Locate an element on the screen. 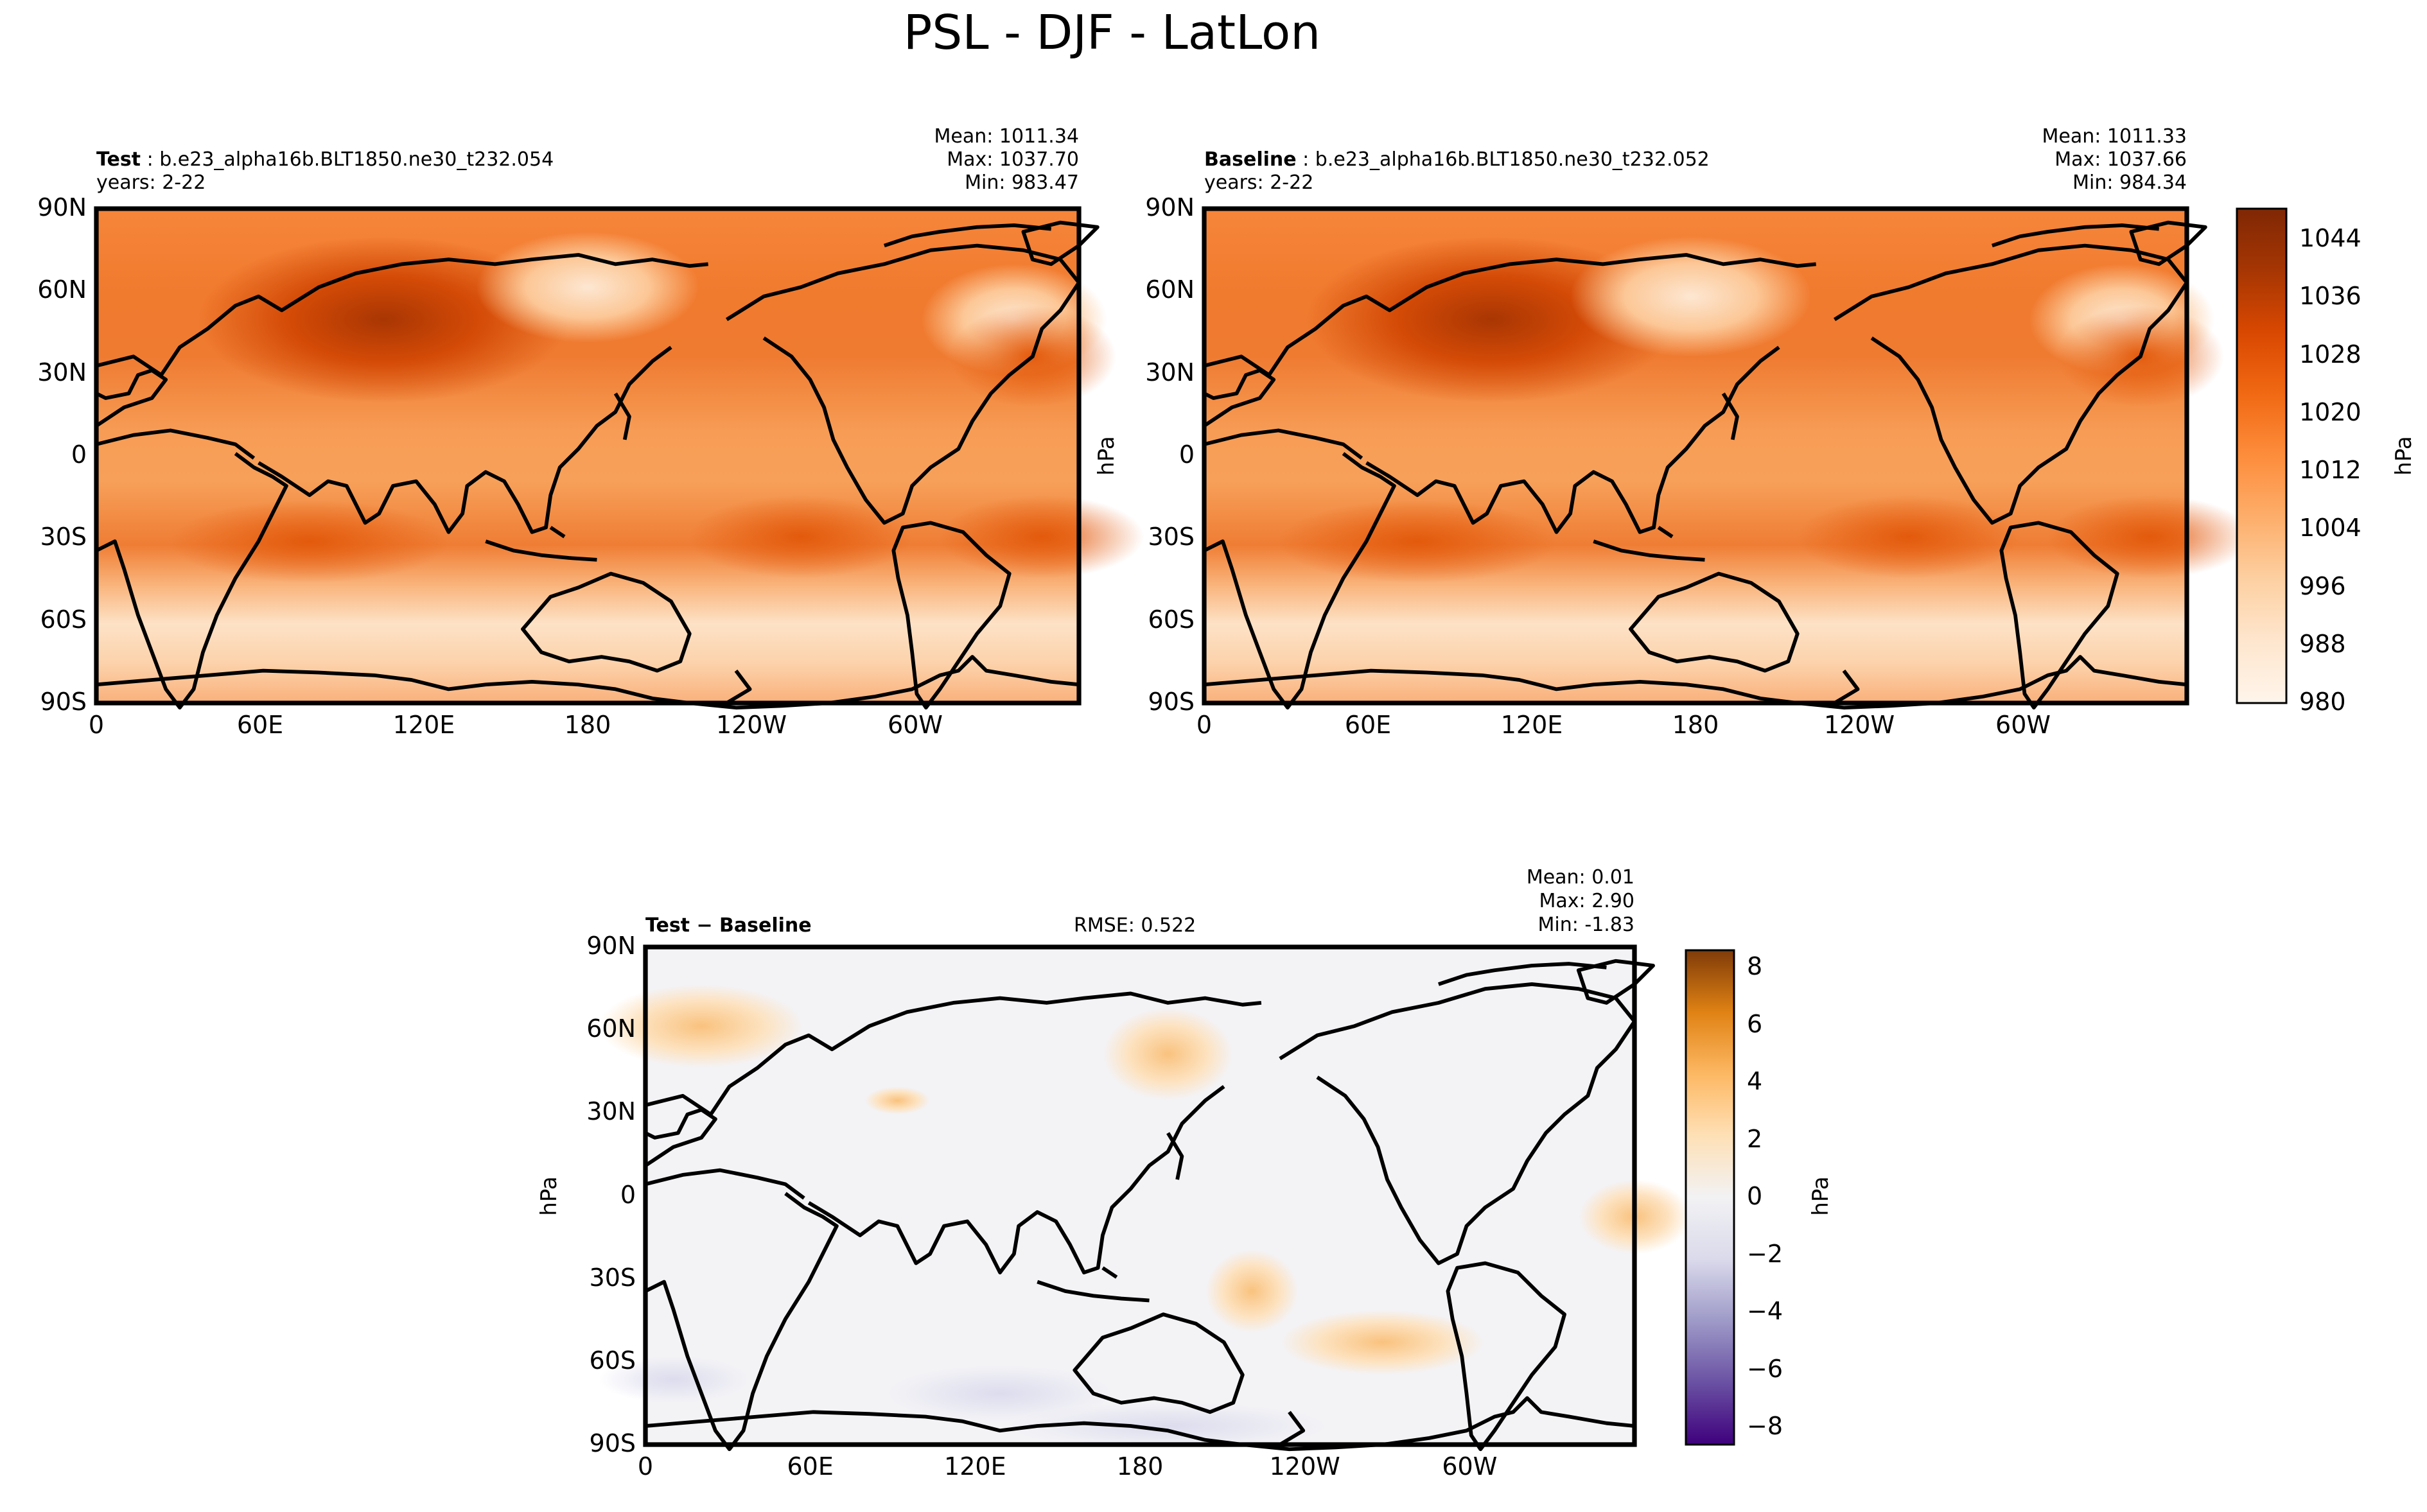 This screenshot has width=2427, height=1512. test-lon-tick: 180 is located at coordinates (587, 725).